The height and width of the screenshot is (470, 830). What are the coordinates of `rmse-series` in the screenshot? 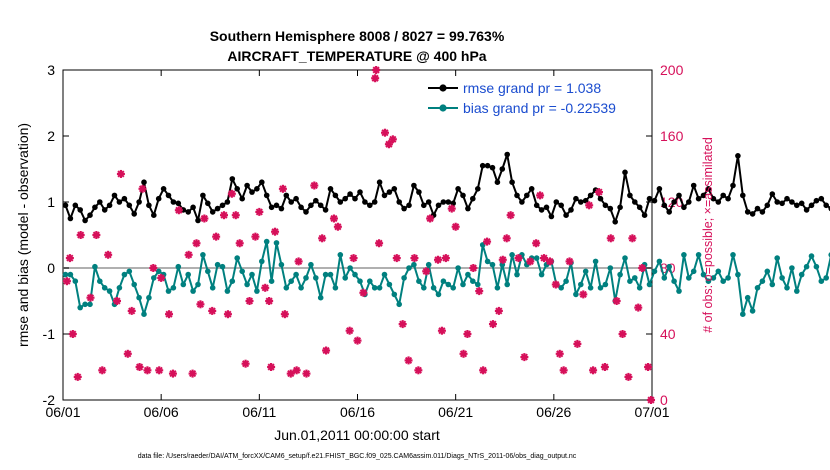 It's located at (446, 188).